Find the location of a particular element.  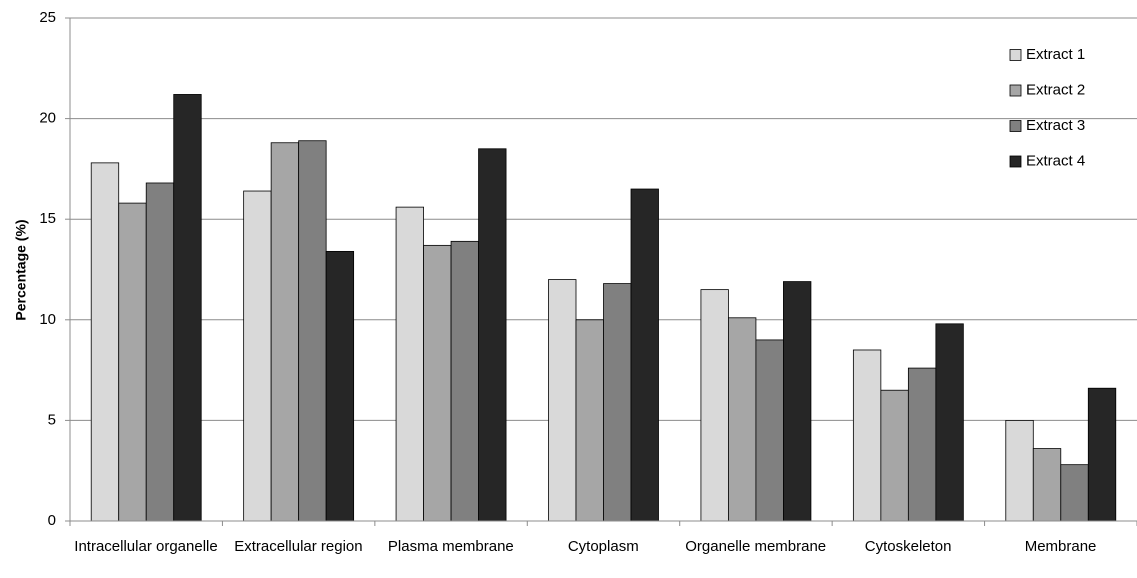

legend-label: Extract 3 is located at coordinates (1055, 125).